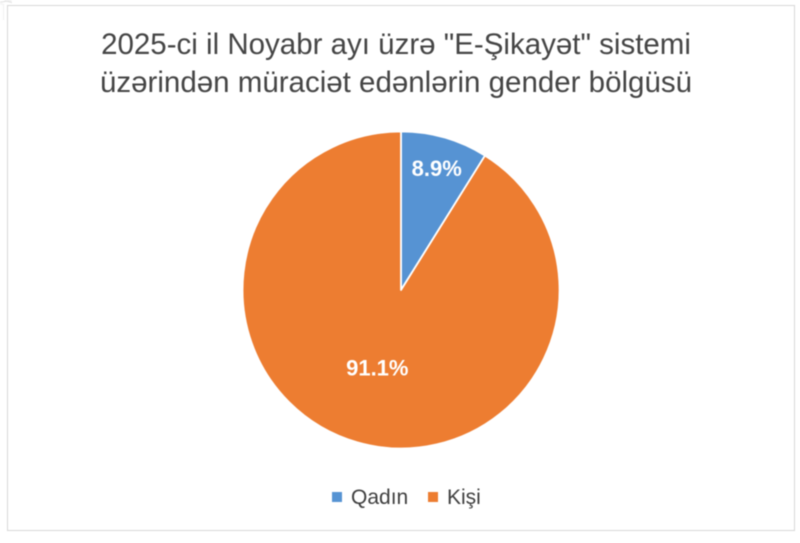 The height and width of the screenshot is (543, 800). I want to click on svg-text: 91.1%, so click(377, 368).